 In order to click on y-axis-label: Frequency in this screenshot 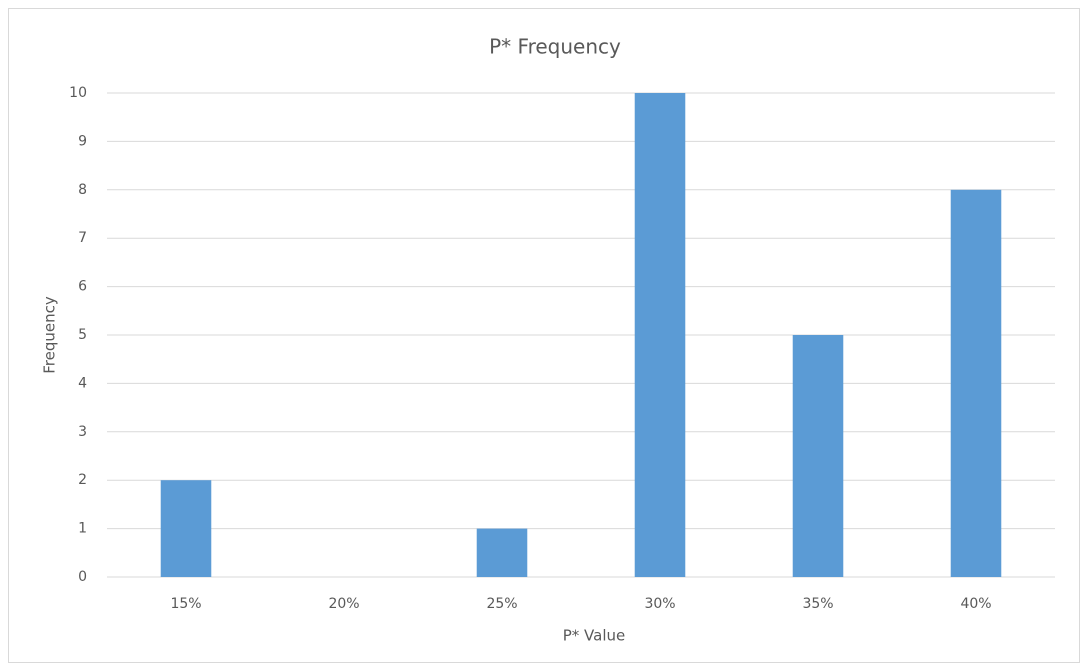, I will do `click(50, 335)`.